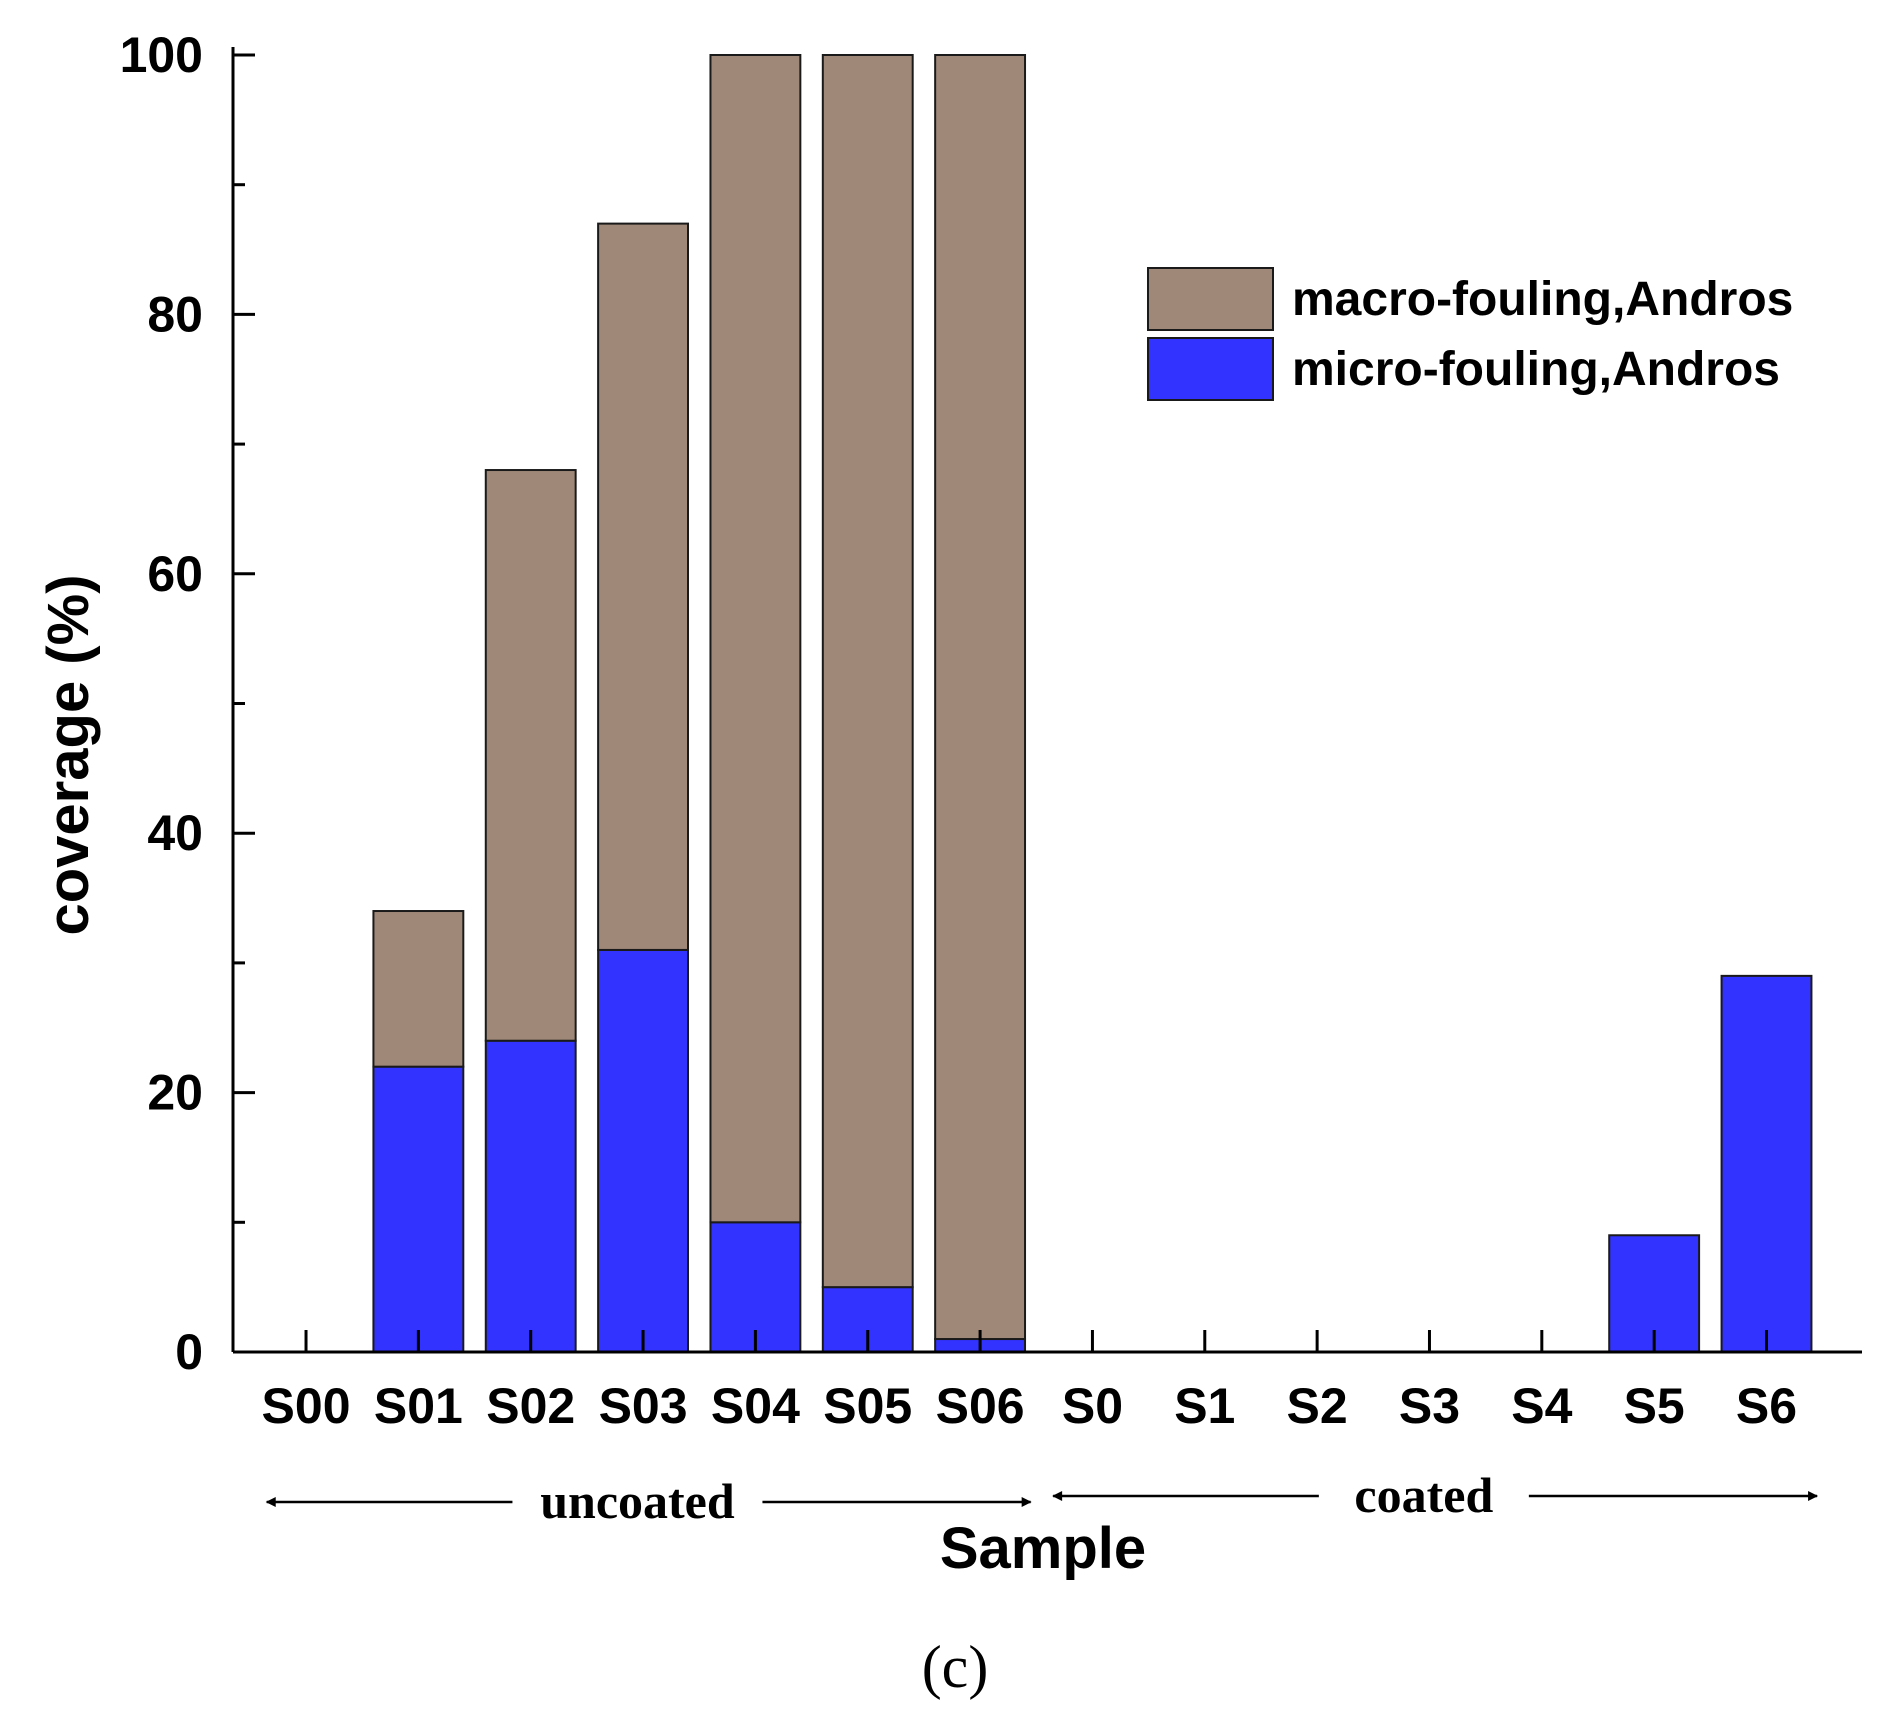 Image resolution: width=1886 pixels, height=1720 pixels. What do you see at coordinates (1043, 1548) in the screenshot?
I see `x-axis-title: Sample` at bounding box center [1043, 1548].